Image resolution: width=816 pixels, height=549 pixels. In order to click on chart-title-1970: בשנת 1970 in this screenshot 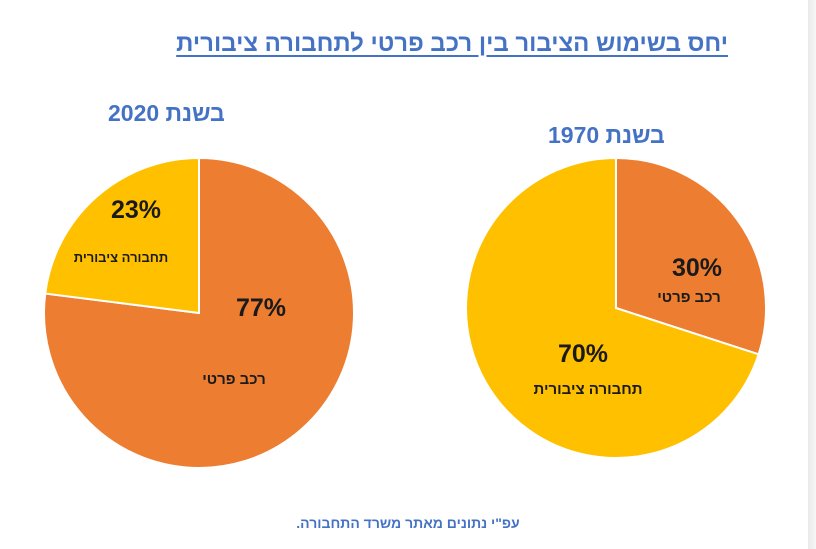, I will do `click(606, 135)`.